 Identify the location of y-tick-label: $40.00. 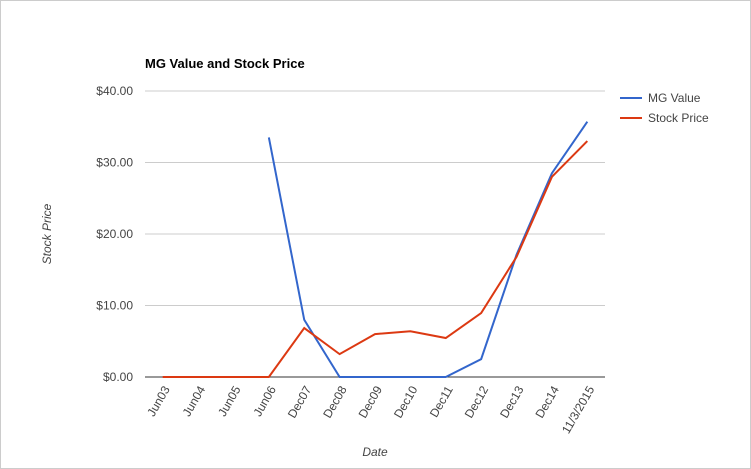
(114, 91).